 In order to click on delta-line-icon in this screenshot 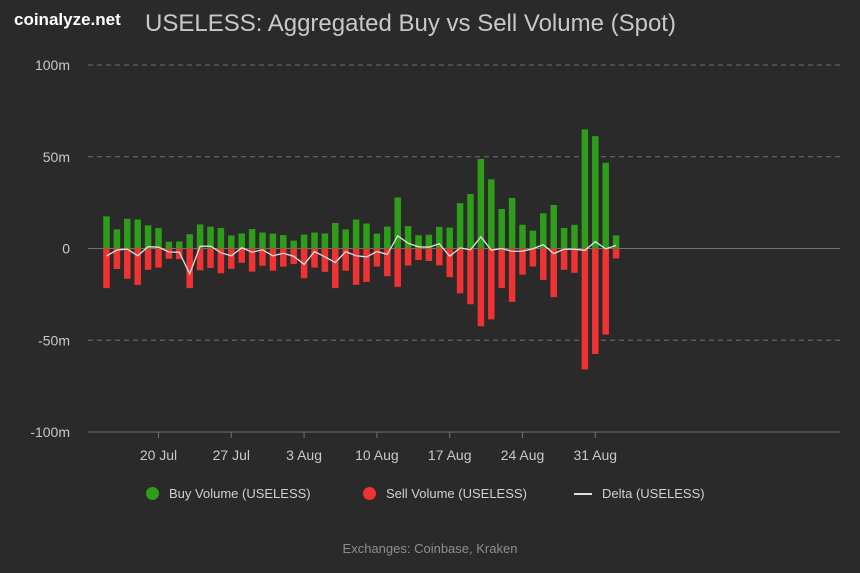, I will do `click(583, 493)`.